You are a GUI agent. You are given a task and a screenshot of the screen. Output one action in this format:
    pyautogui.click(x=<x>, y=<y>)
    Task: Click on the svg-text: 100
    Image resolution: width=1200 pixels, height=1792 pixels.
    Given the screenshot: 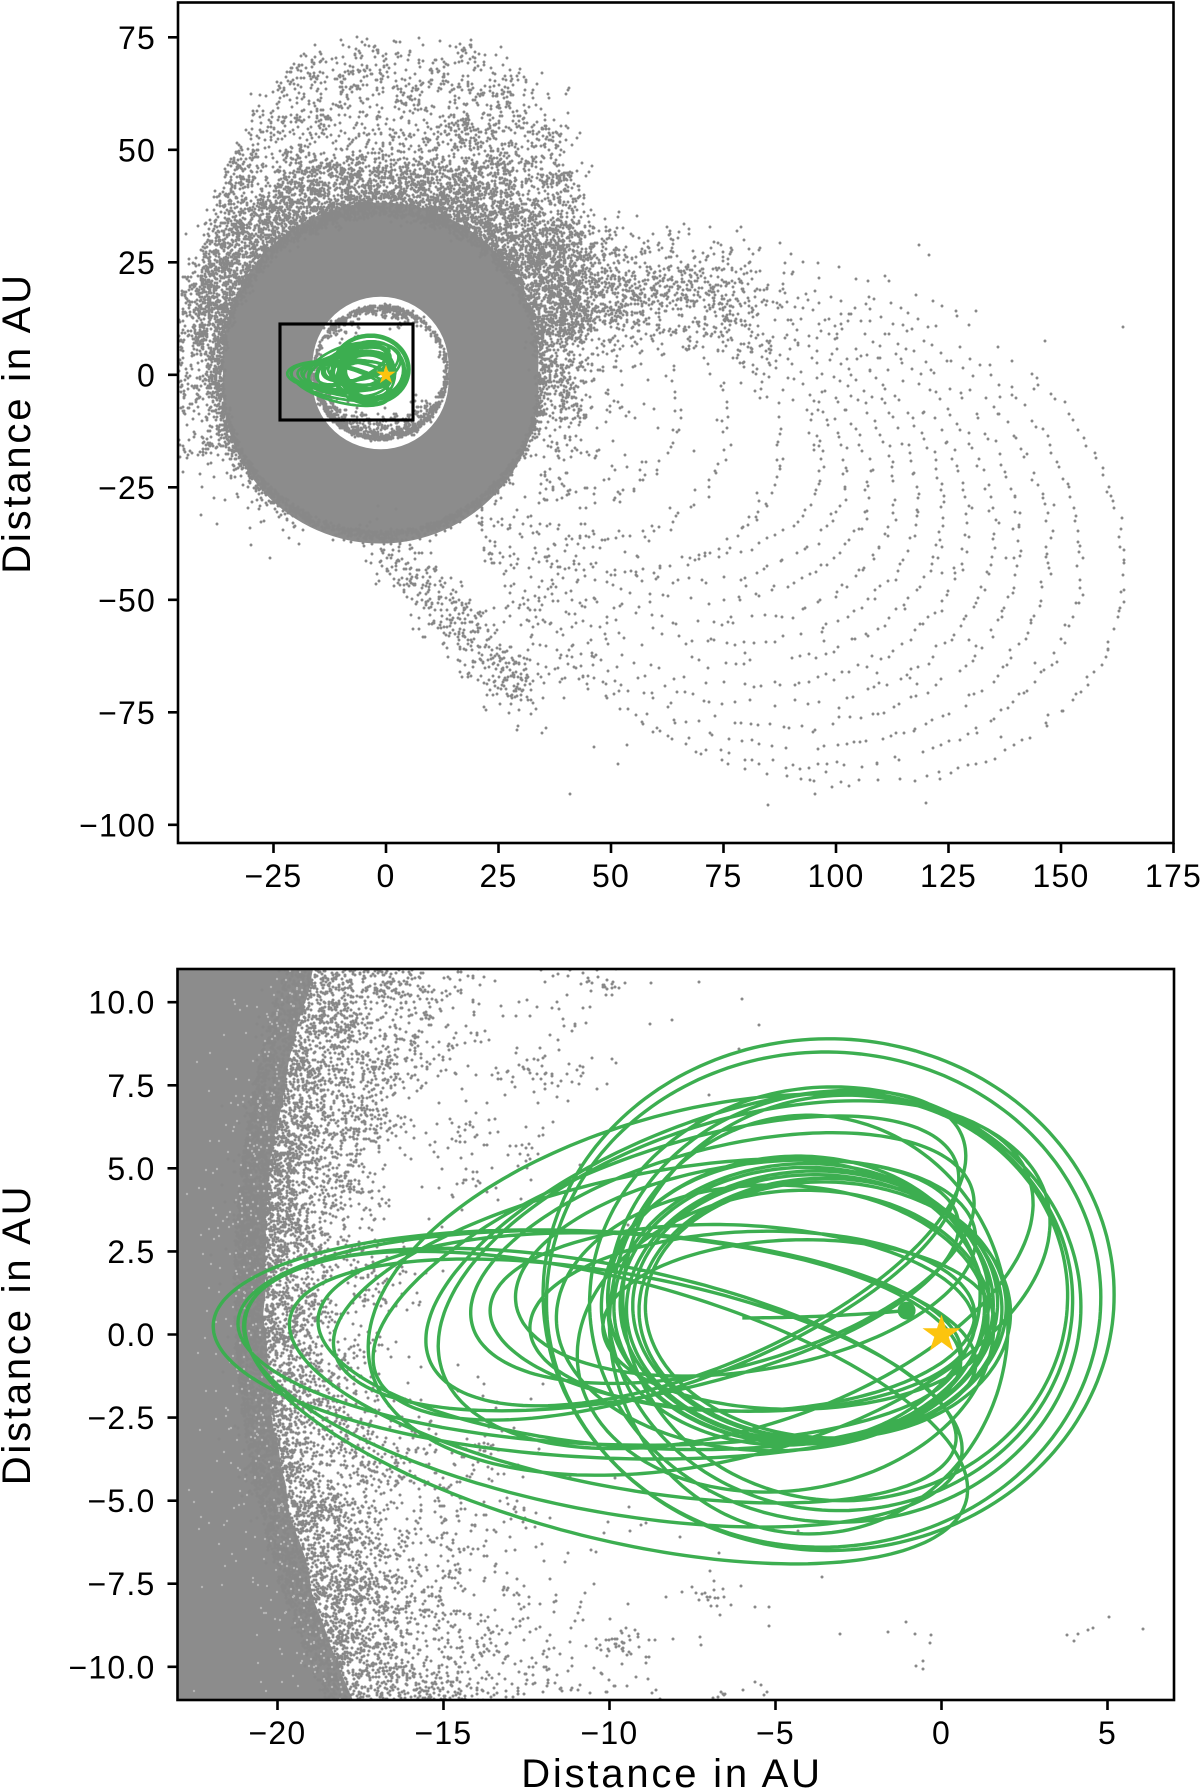 What is the action you would take?
    pyautogui.click(x=836, y=876)
    